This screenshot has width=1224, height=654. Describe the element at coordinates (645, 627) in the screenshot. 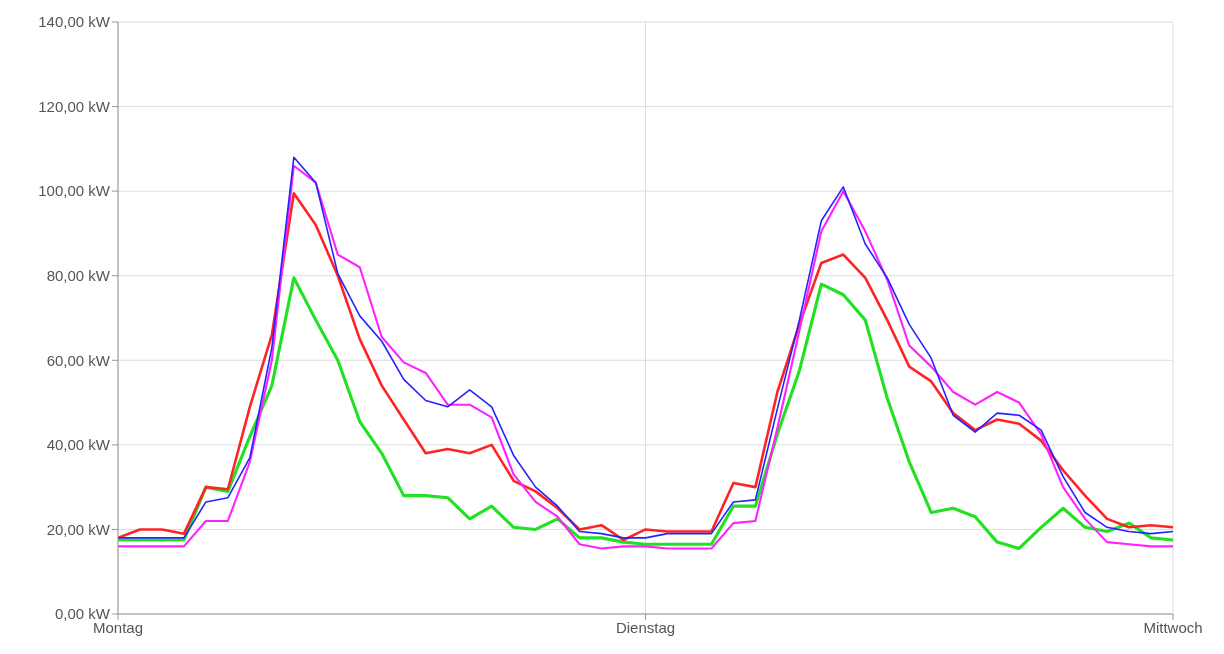

I see `x-tick-label: Dienstag` at that location.